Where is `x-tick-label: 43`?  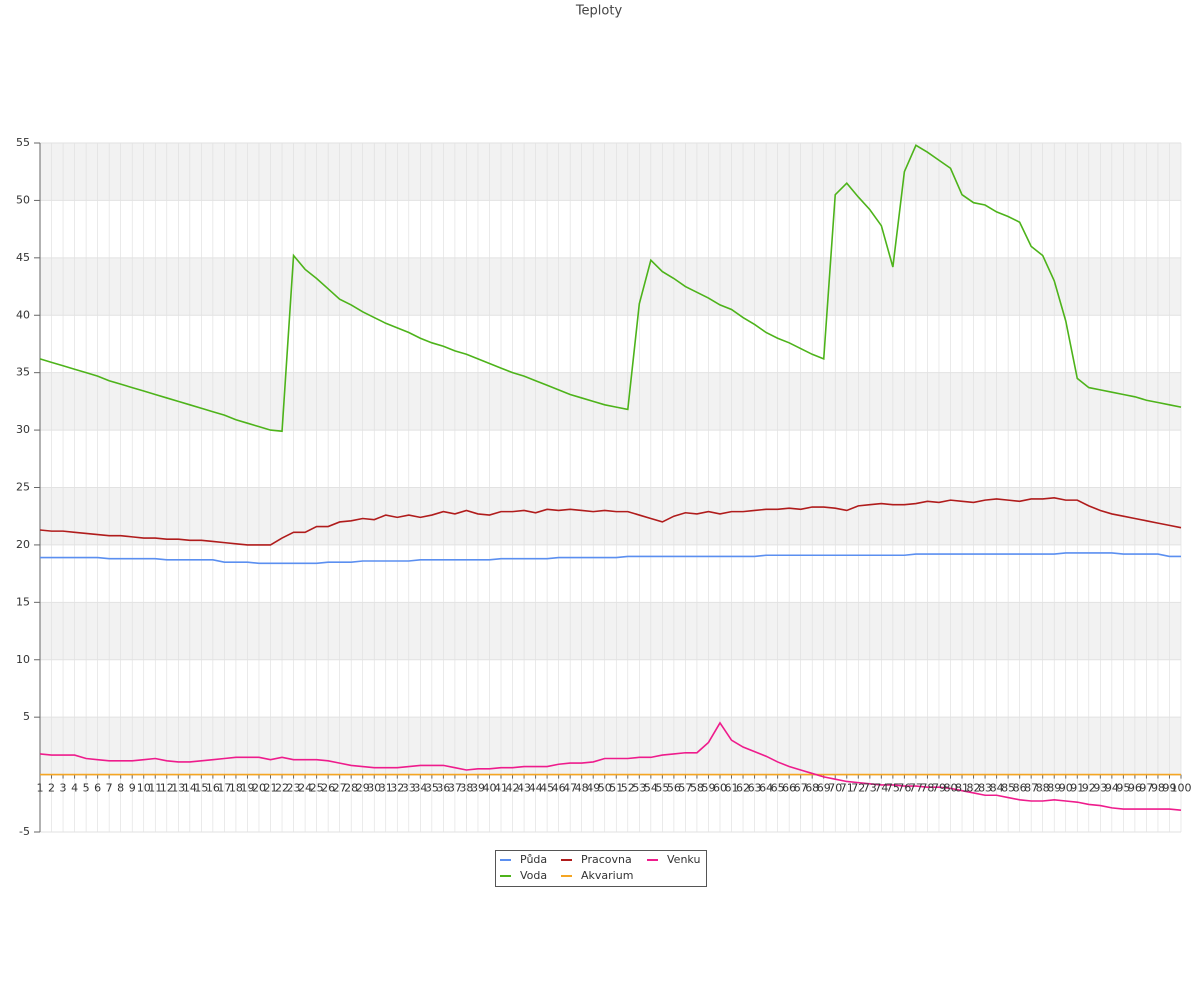 x-tick-label: 43 is located at coordinates (524, 788).